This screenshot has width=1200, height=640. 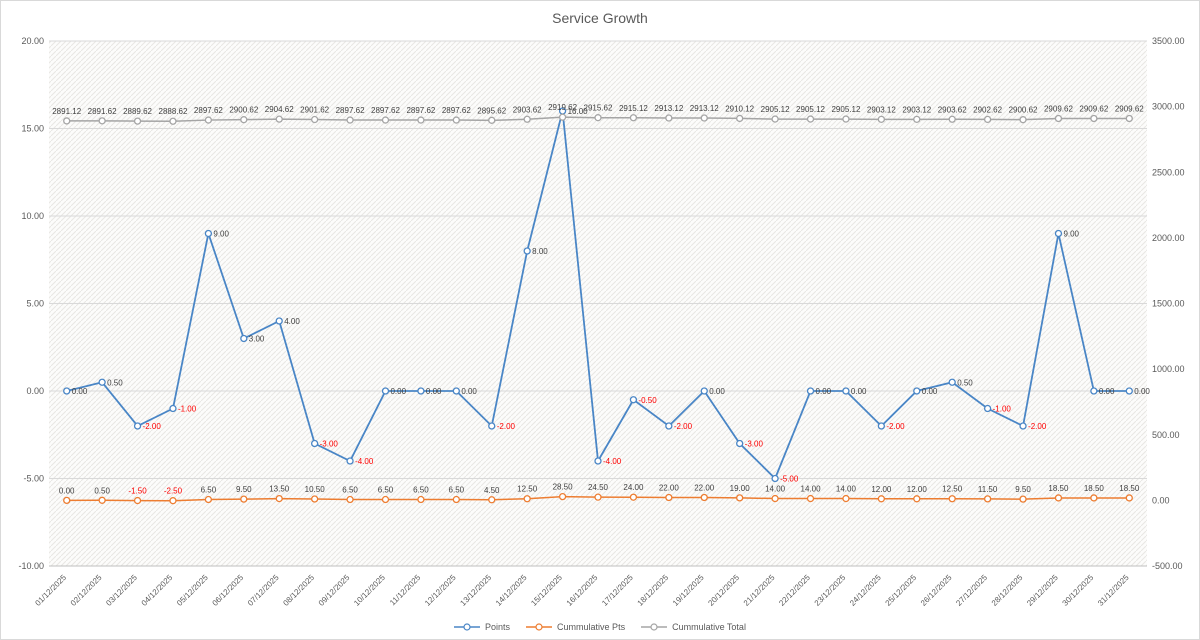 I want to click on legend-item-cummulative-total: Cummulative Total, so click(x=693, y=627).